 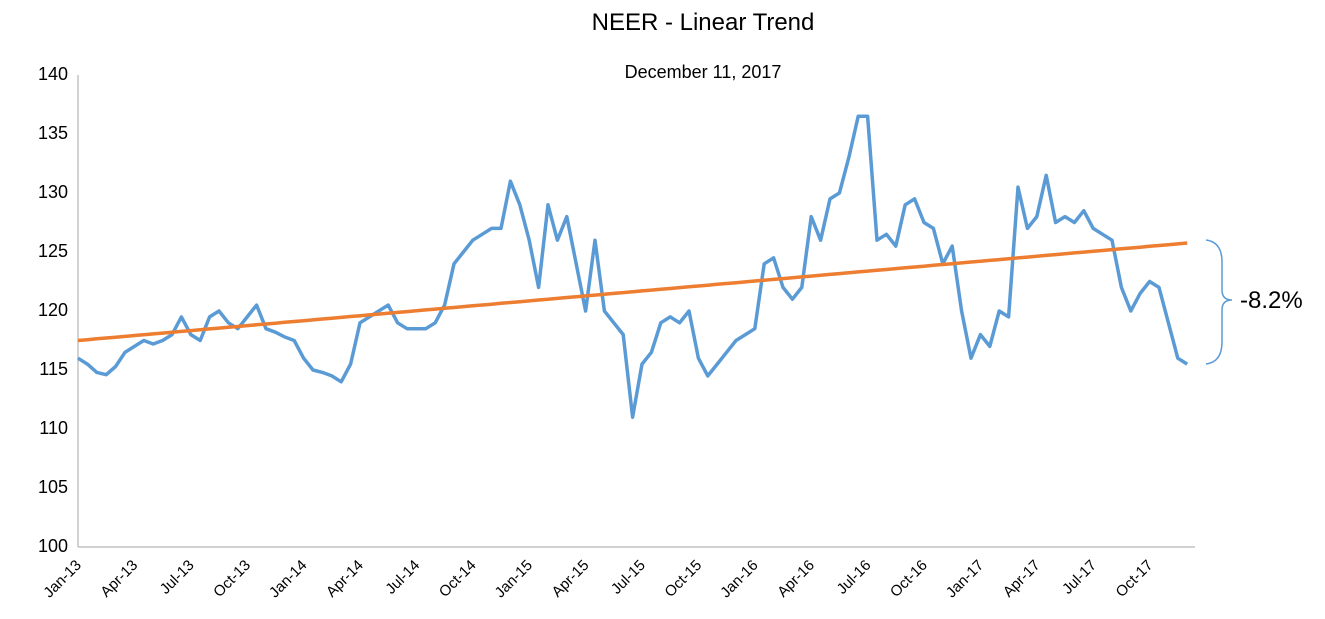 I want to click on x-tick-label: Oct-14, so click(x=458, y=579).